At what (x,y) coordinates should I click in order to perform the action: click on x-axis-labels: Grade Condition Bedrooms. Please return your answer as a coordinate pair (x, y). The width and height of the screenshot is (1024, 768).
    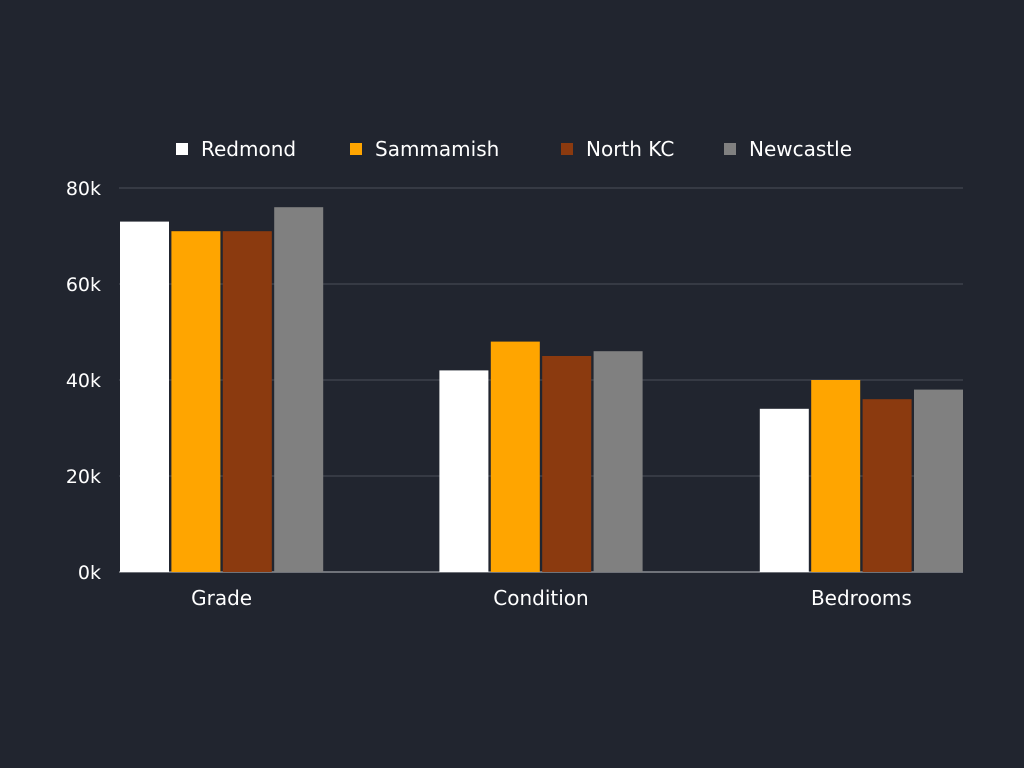
    Looking at the image, I should click on (551, 598).